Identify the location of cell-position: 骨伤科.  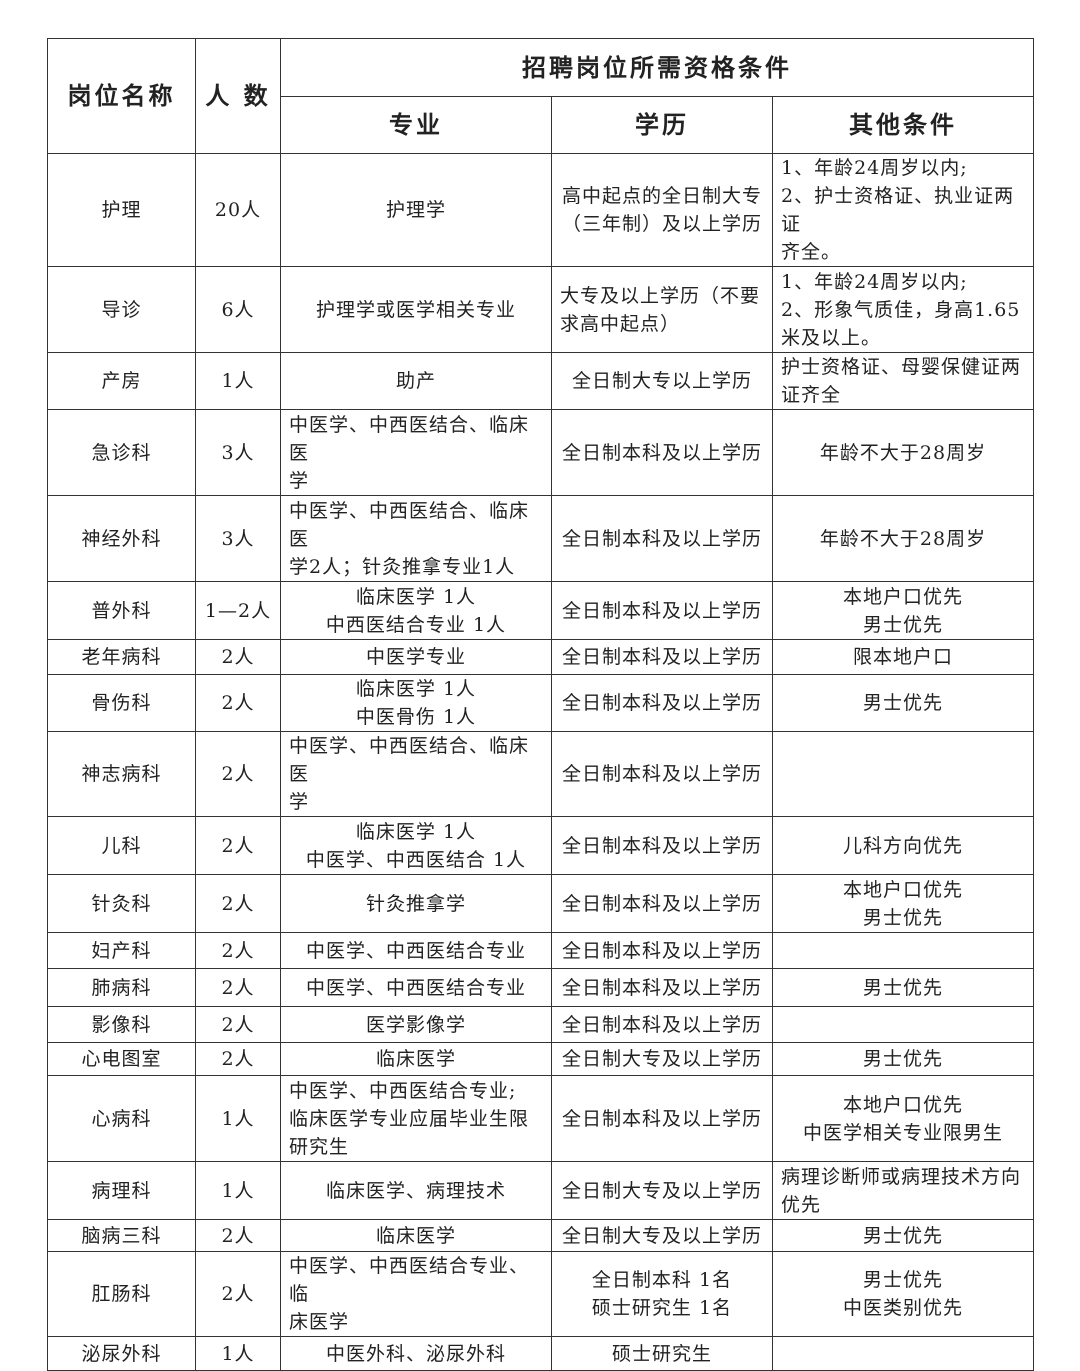
(121, 703).